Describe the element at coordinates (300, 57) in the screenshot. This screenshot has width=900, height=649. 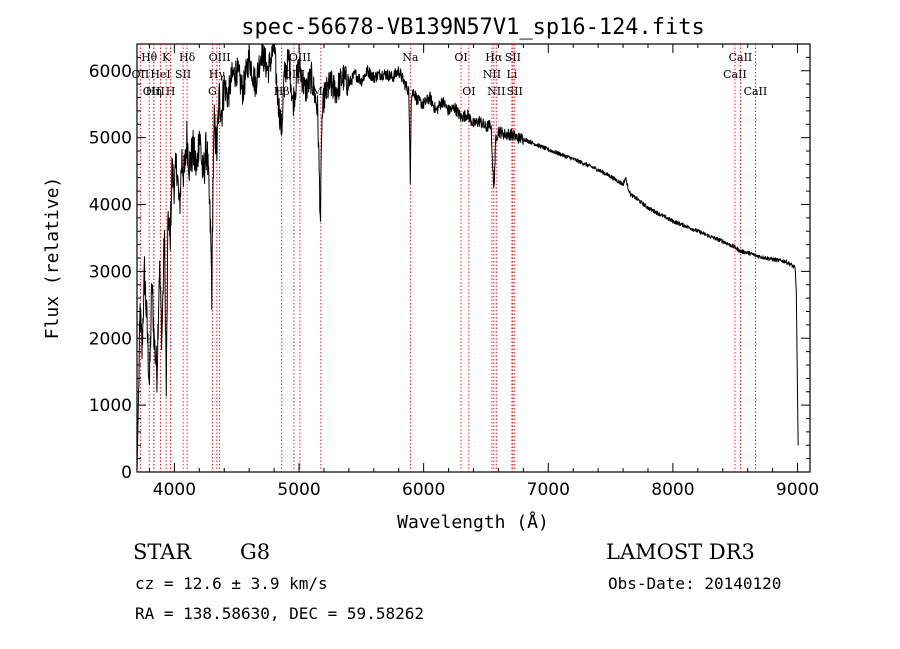
I see `line-label-12: OIII` at that location.